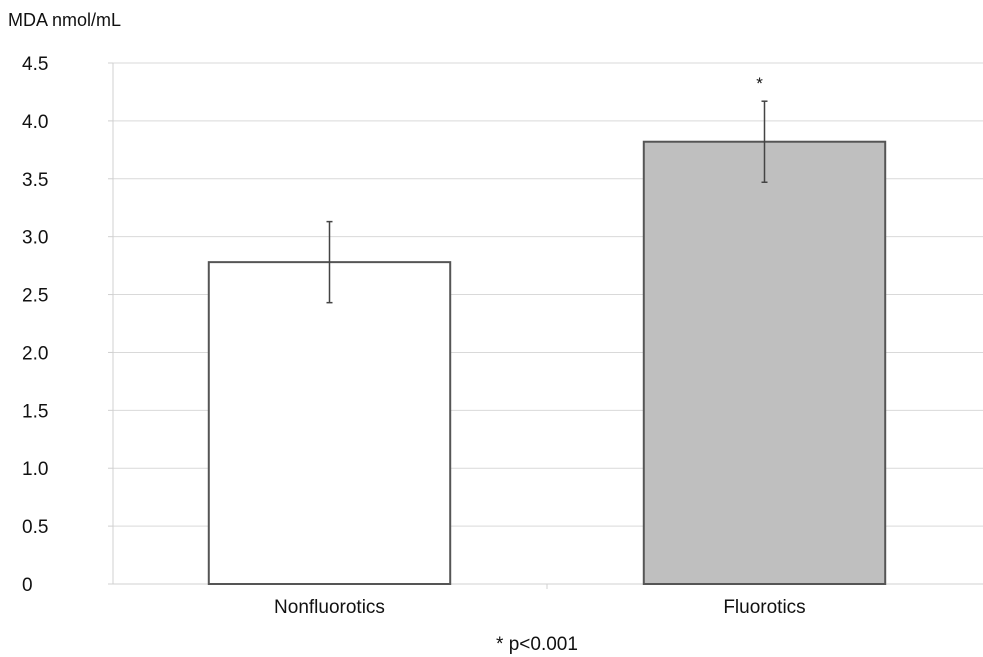 This screenshot has width=983, height=657. Describe the element at coordinates (329, 423) in the screenshot. I see `bar-nonfluorotics` at that location.